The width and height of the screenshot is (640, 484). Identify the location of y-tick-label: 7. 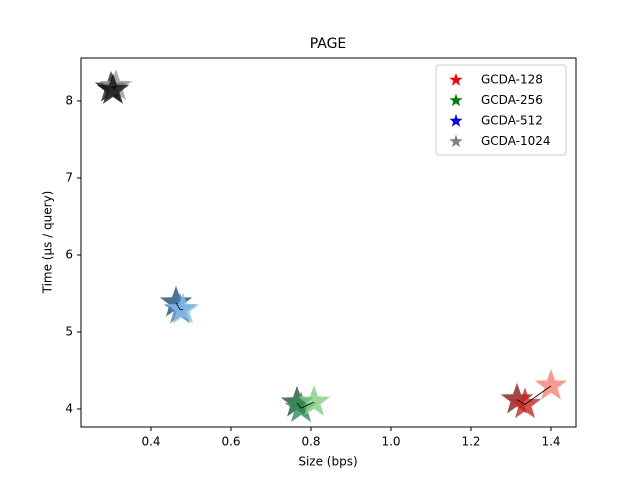
(69, 177).